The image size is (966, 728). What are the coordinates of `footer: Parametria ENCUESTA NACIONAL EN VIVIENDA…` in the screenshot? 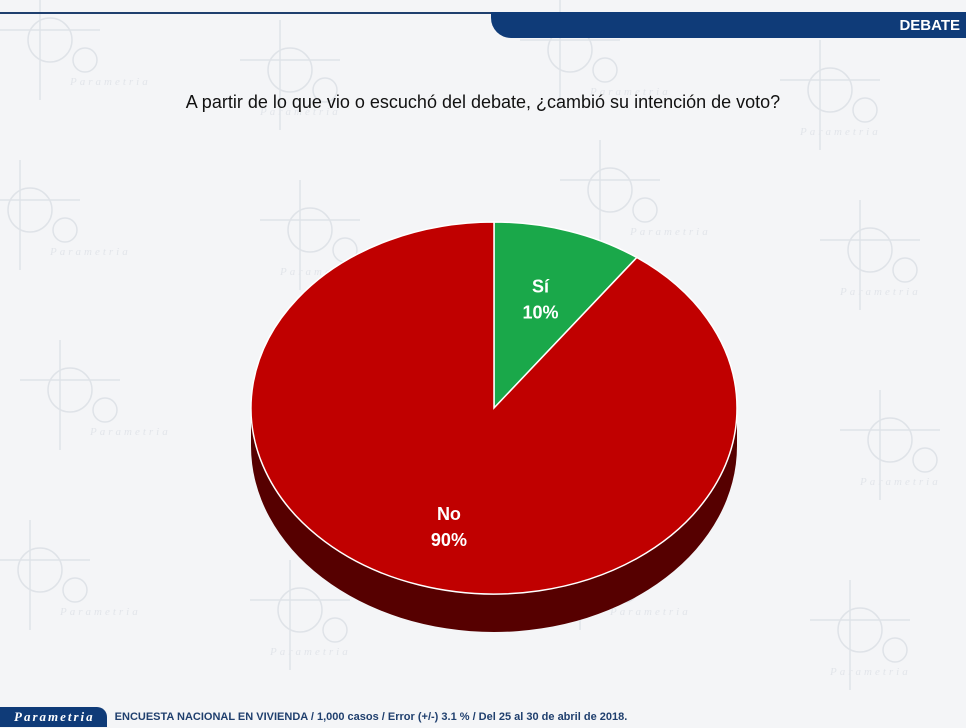 It's located at (483, 717).